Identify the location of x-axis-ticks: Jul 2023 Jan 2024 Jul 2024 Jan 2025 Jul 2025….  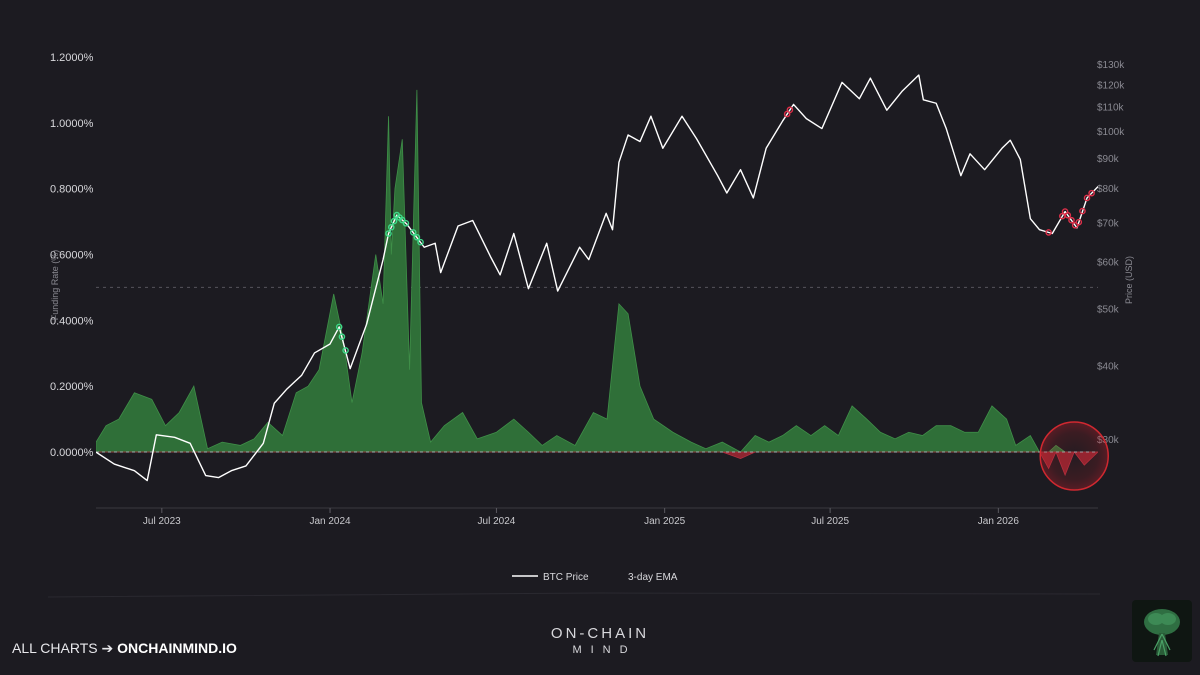
(581, 517).